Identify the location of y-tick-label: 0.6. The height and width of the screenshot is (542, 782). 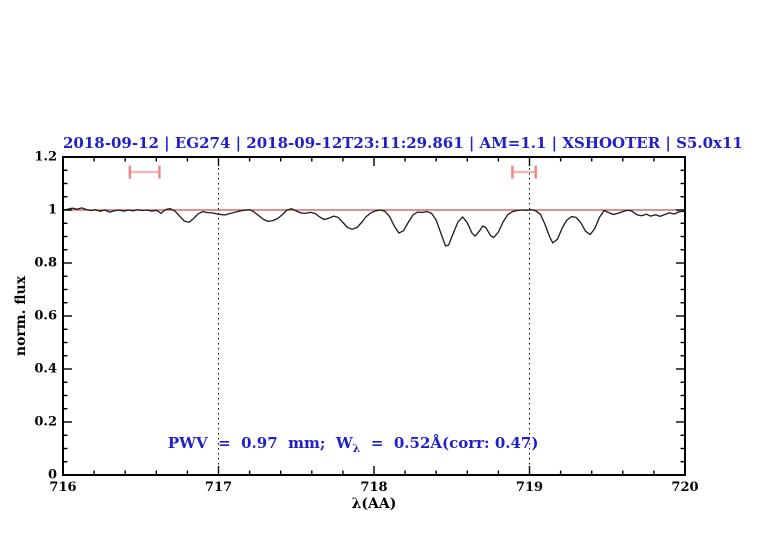
(45, 316).